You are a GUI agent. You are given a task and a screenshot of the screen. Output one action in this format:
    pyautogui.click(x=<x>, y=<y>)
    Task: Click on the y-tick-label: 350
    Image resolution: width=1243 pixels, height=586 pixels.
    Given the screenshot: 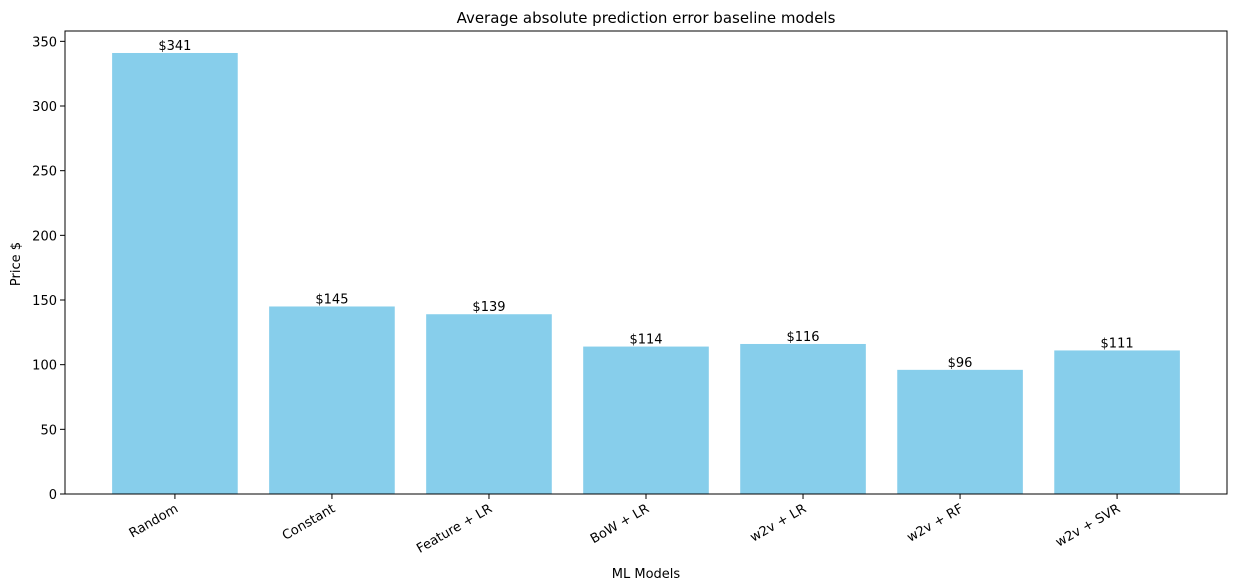 What is the action you would take?
    pyautogui.click(x=44, y=42)
    